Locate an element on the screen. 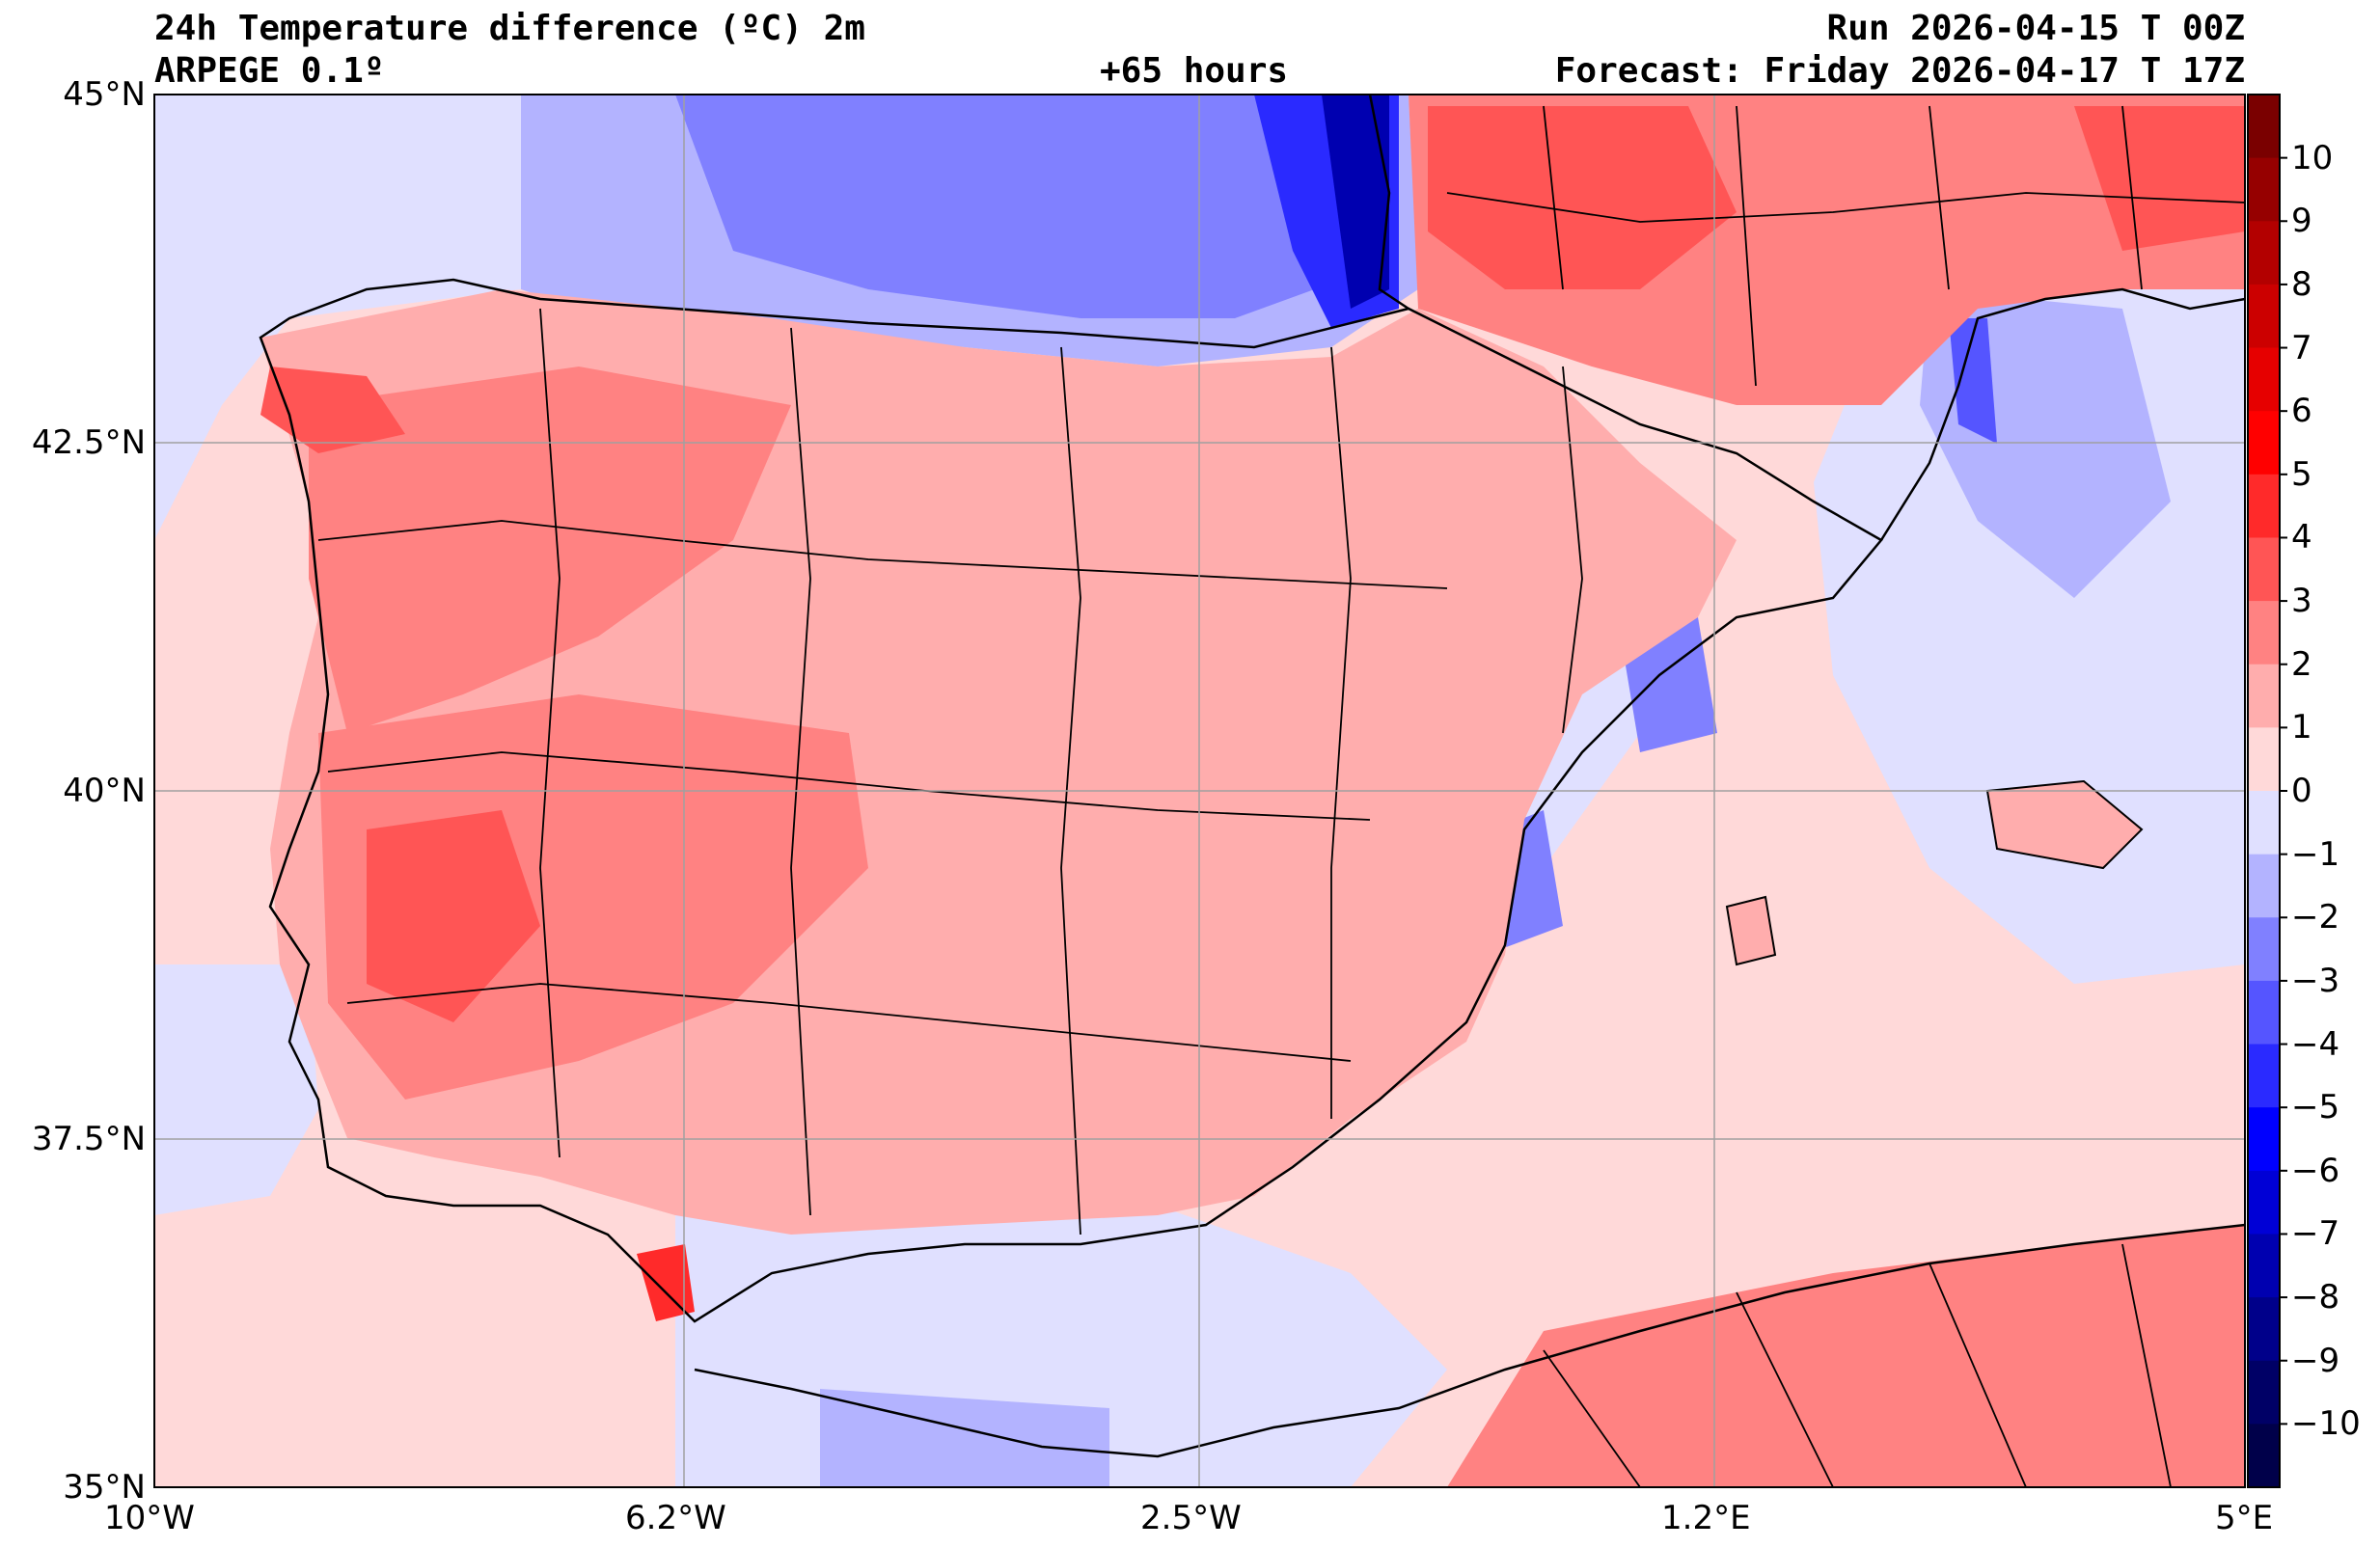  colorbar-label: 0 is located at coordinates (2301, 791).